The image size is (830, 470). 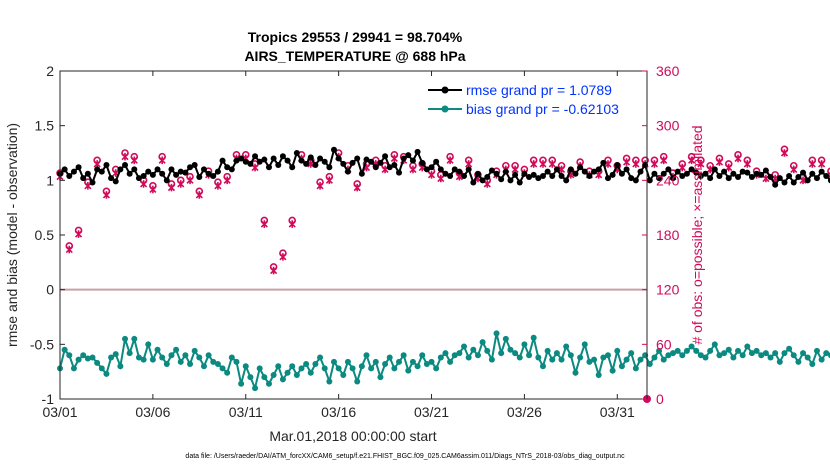 I want to click on x-tick-label: 03/01, so click(x=59, y=412).